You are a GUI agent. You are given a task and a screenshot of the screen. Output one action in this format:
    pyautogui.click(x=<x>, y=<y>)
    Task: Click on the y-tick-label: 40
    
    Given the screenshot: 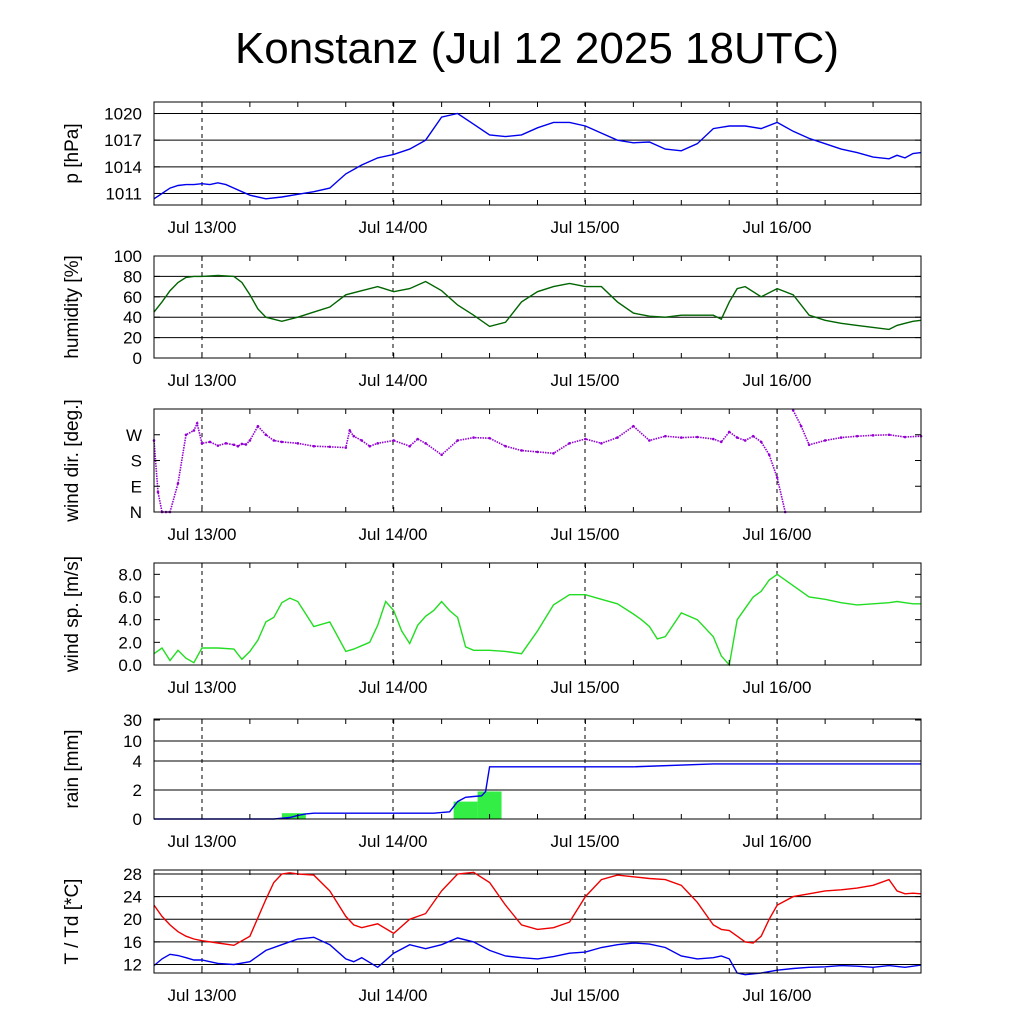 What is the action you would take?
    pyautogui.click(x=132, y=317)
    